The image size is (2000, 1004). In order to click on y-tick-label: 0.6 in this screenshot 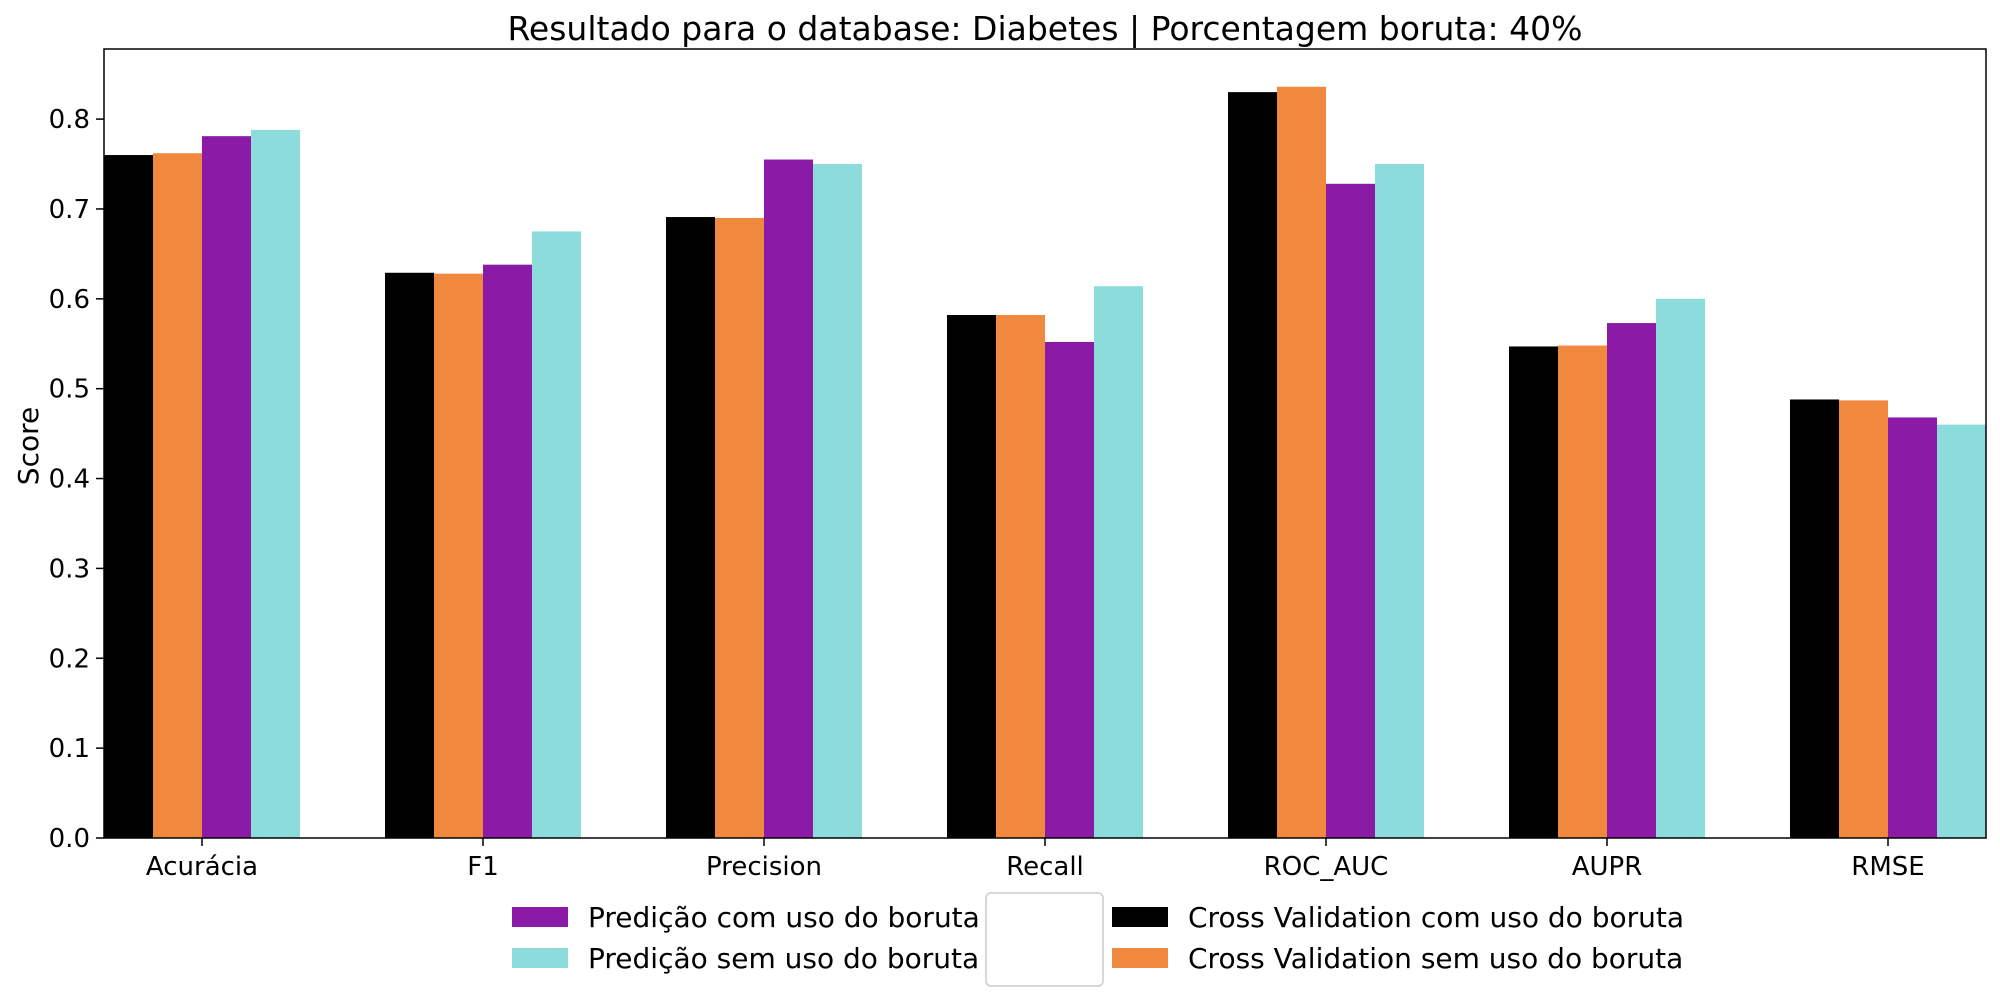, I will do `click(69, 300)`.